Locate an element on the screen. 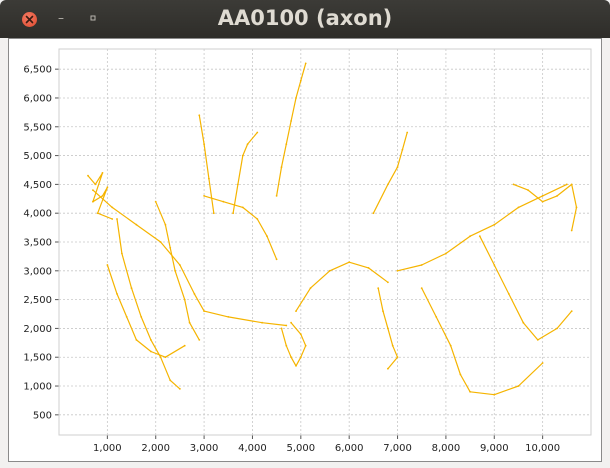  y-tick-label: 5,500 is located at coordinates (37, 127).